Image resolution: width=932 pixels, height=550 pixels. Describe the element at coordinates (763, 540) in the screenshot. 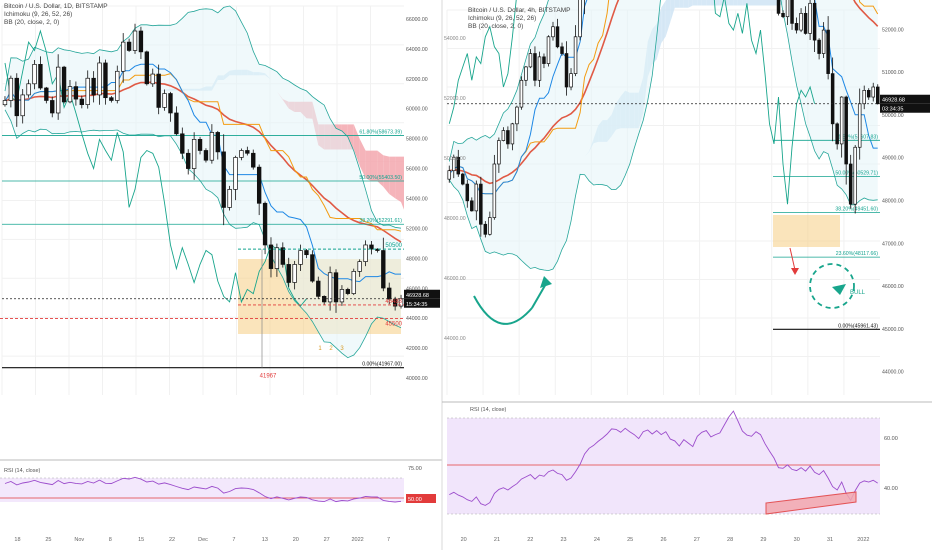

I see `date-tick: 29` at that location.